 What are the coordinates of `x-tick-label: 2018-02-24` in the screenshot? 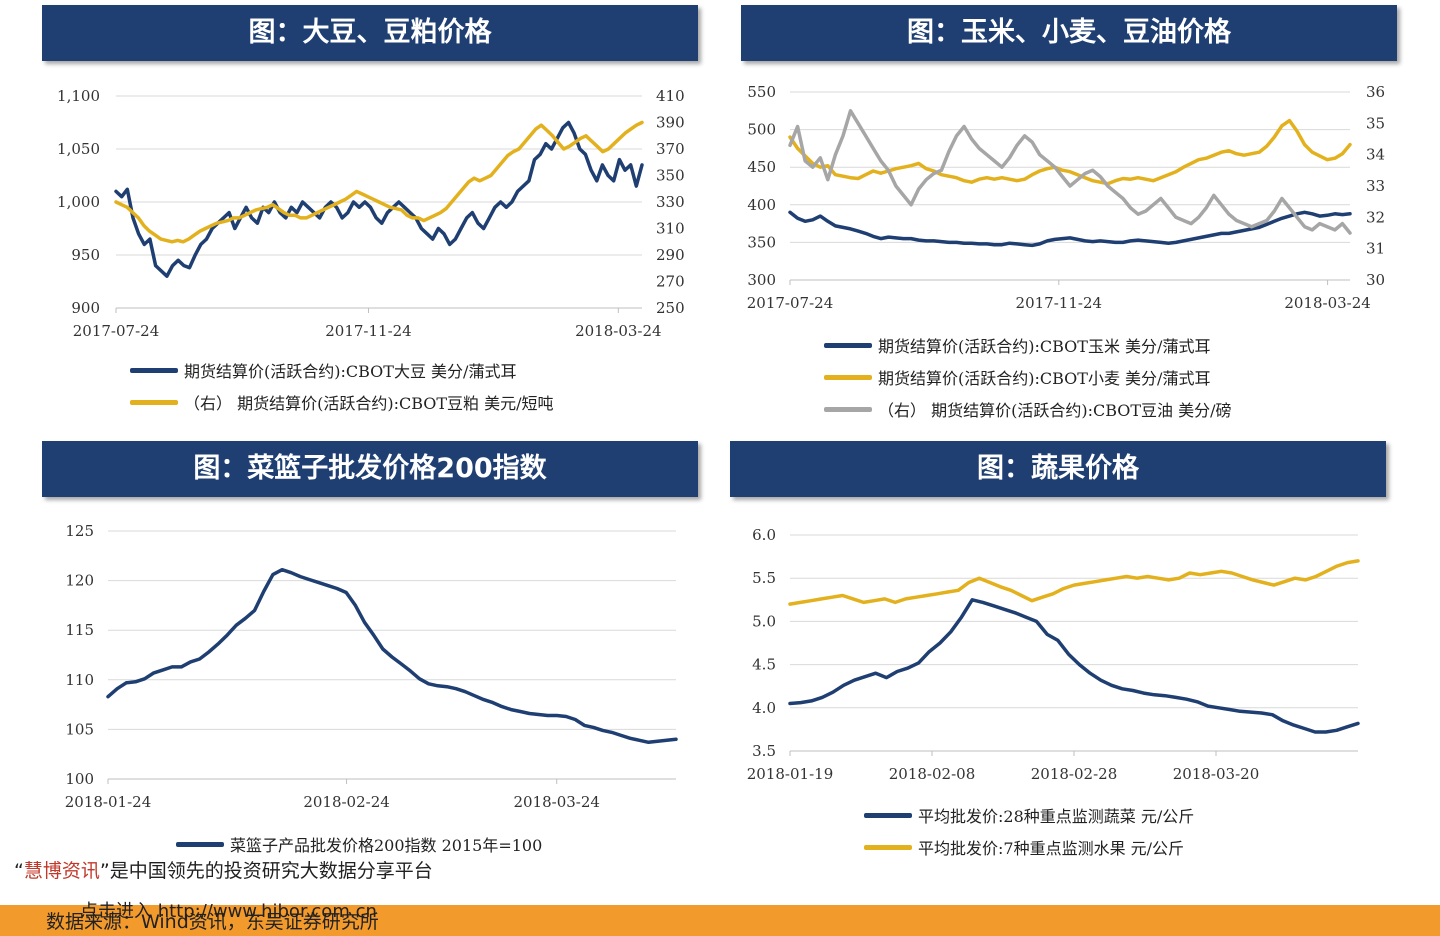 It's located at (346, 802).